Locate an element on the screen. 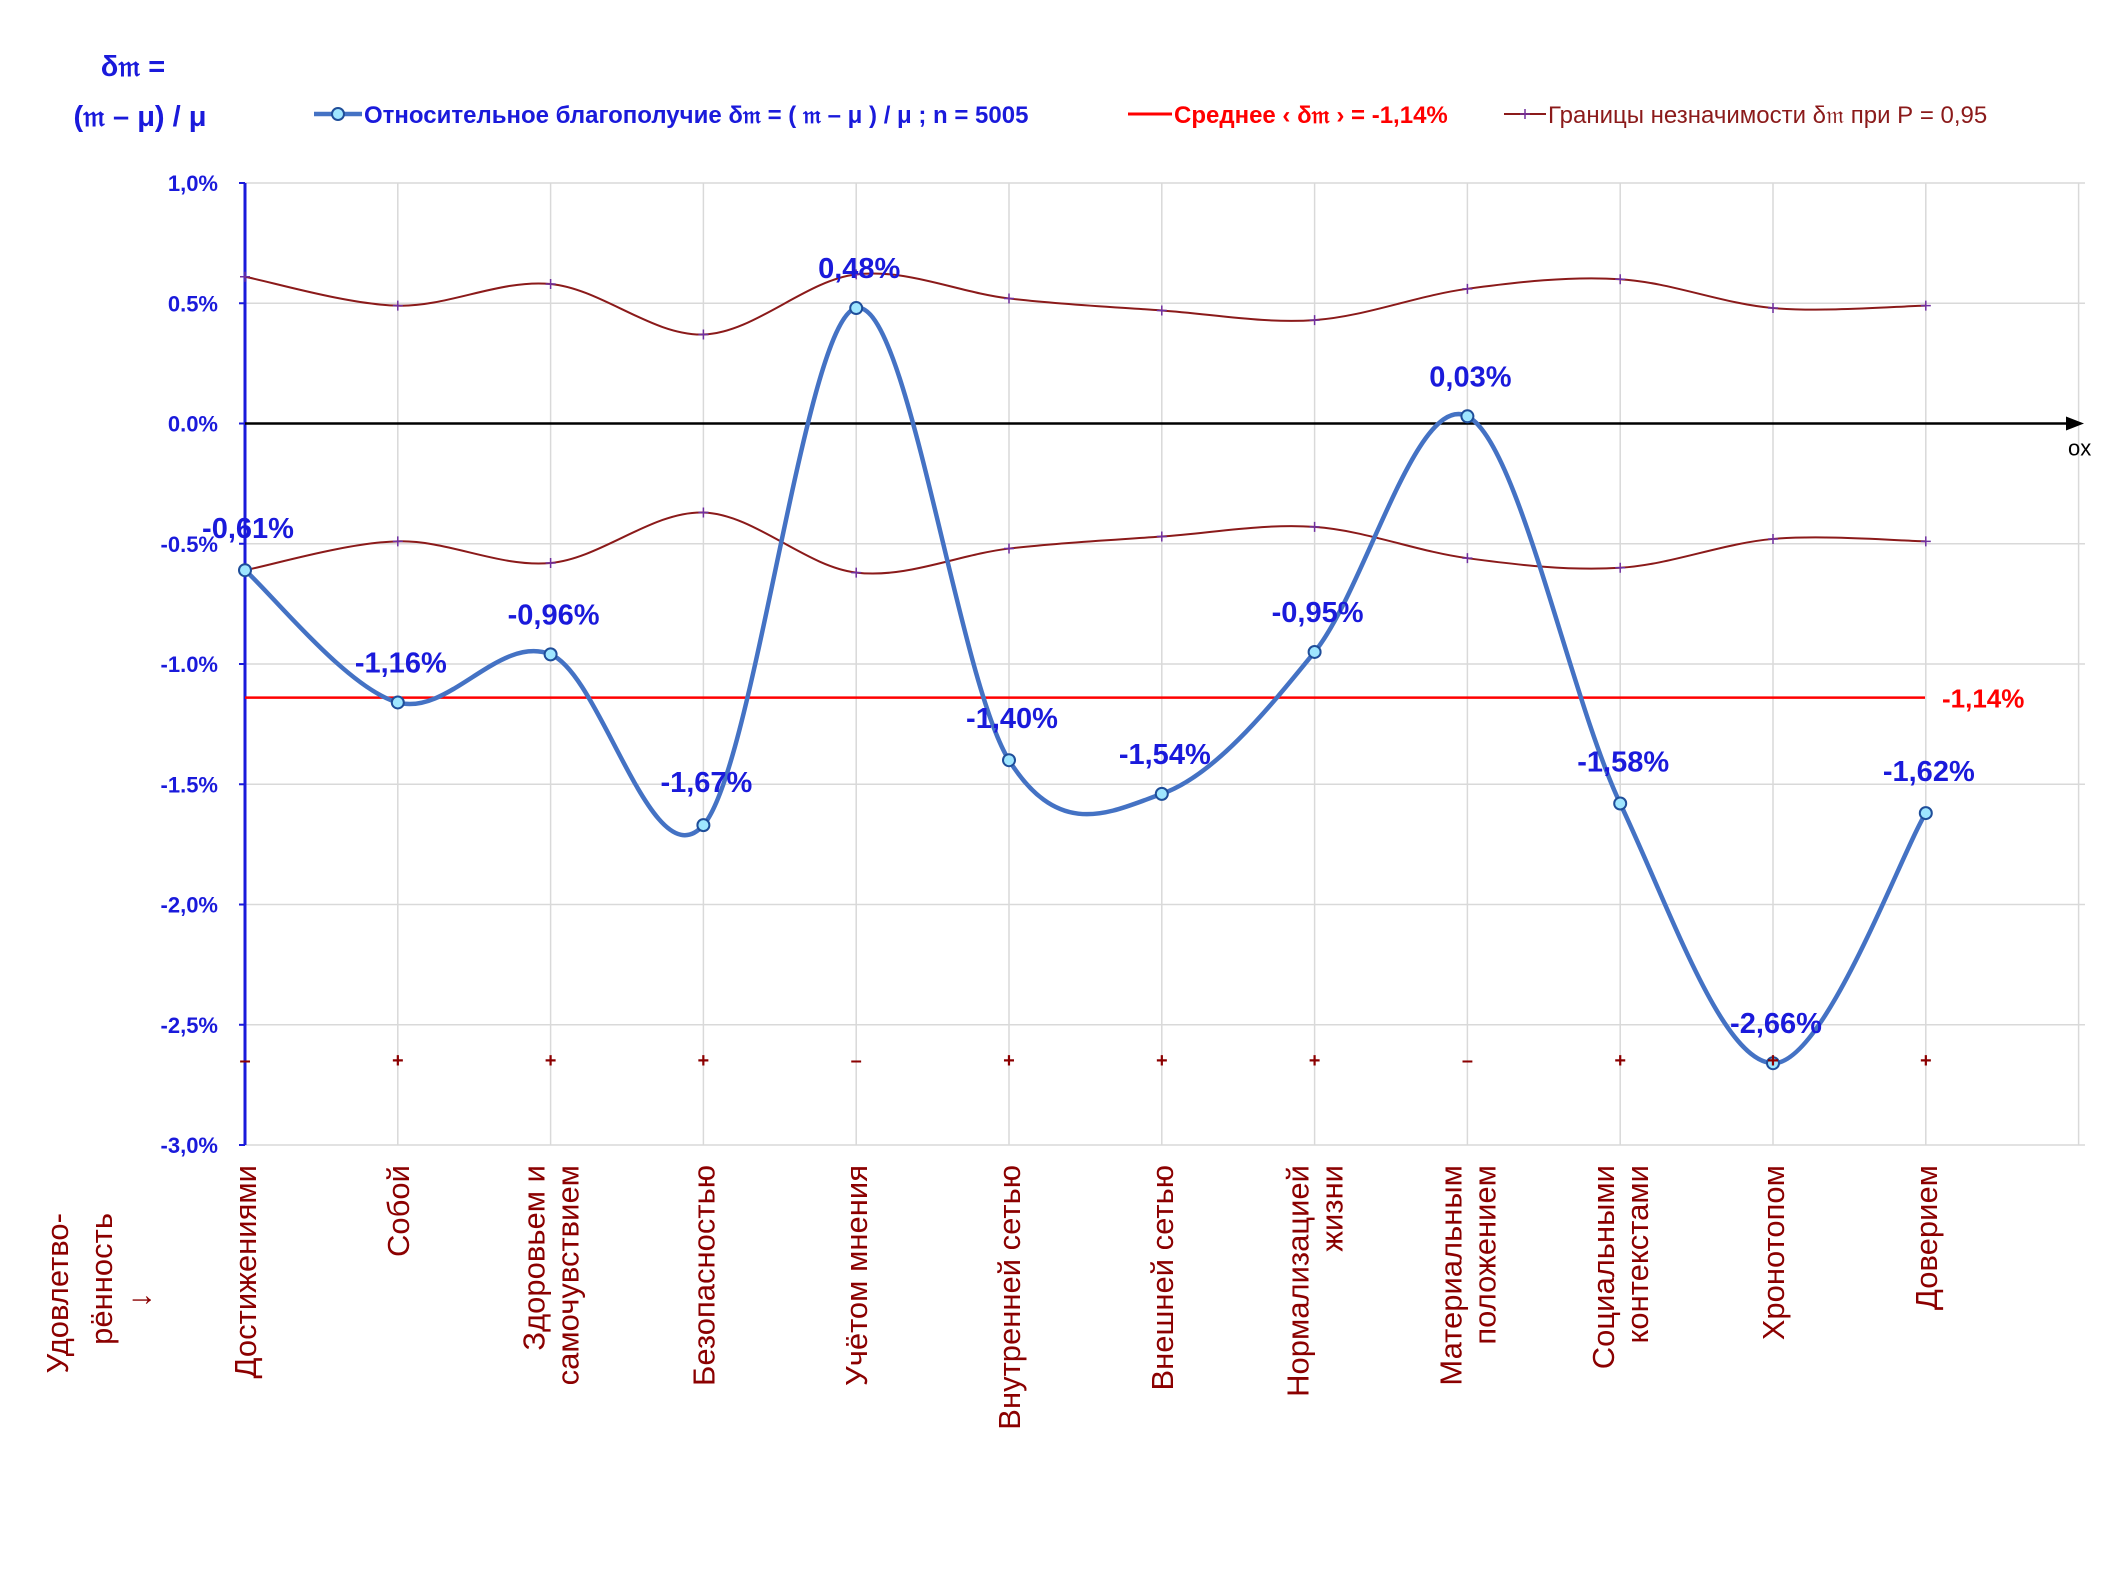  y-tick-label: -3,0% is located at coordinates (189, 1145).